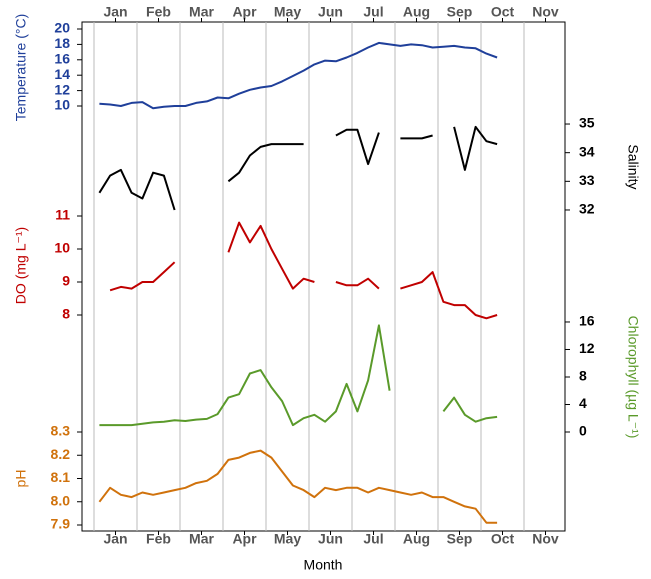 This screenshot has height=579, width=651. I want to click on y-tick-label: 18, so click(62, 43).